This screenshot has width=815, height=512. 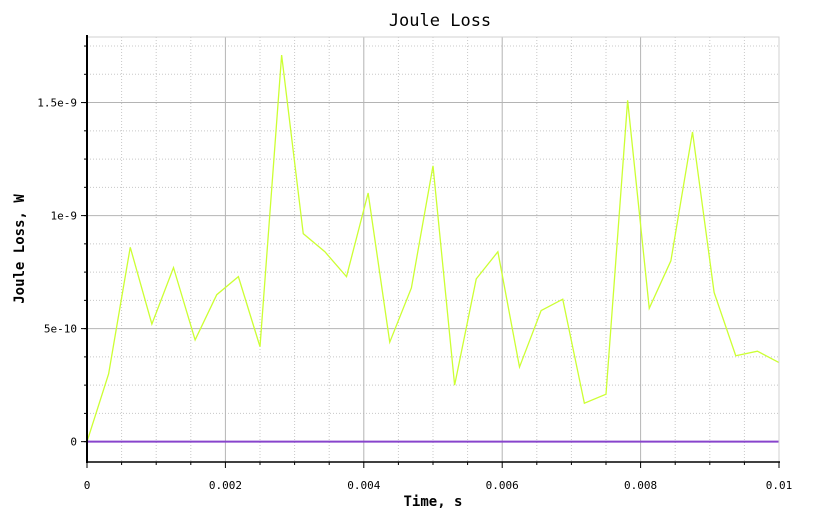 I want to click on x-tick-label: 0.008, so click(x=640, y=485).